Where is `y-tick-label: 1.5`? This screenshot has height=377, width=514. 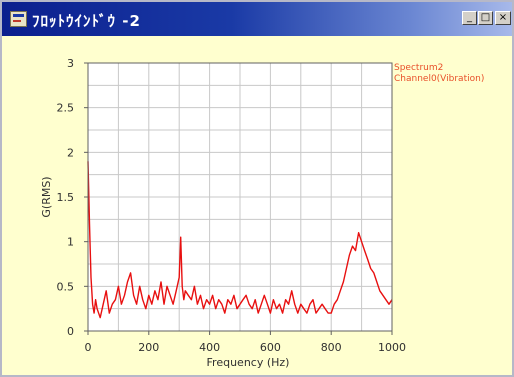
y-tick-label: 1.5 is located at coordinates (66, 197).